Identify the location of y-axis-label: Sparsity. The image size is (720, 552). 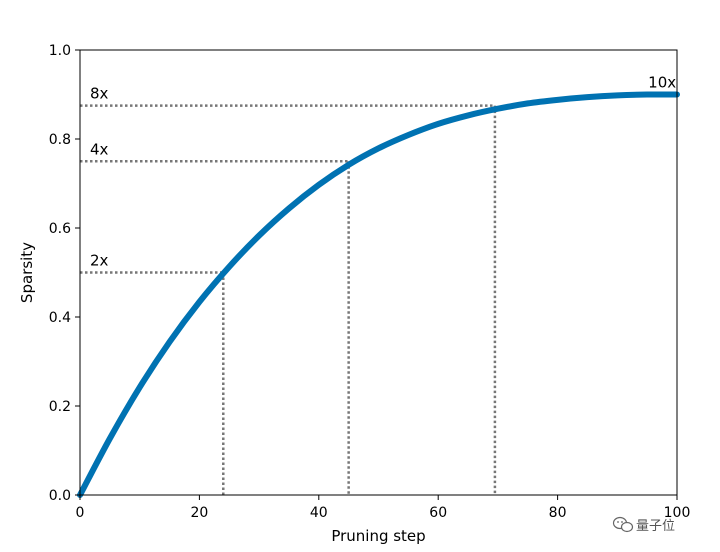
(27, 272).